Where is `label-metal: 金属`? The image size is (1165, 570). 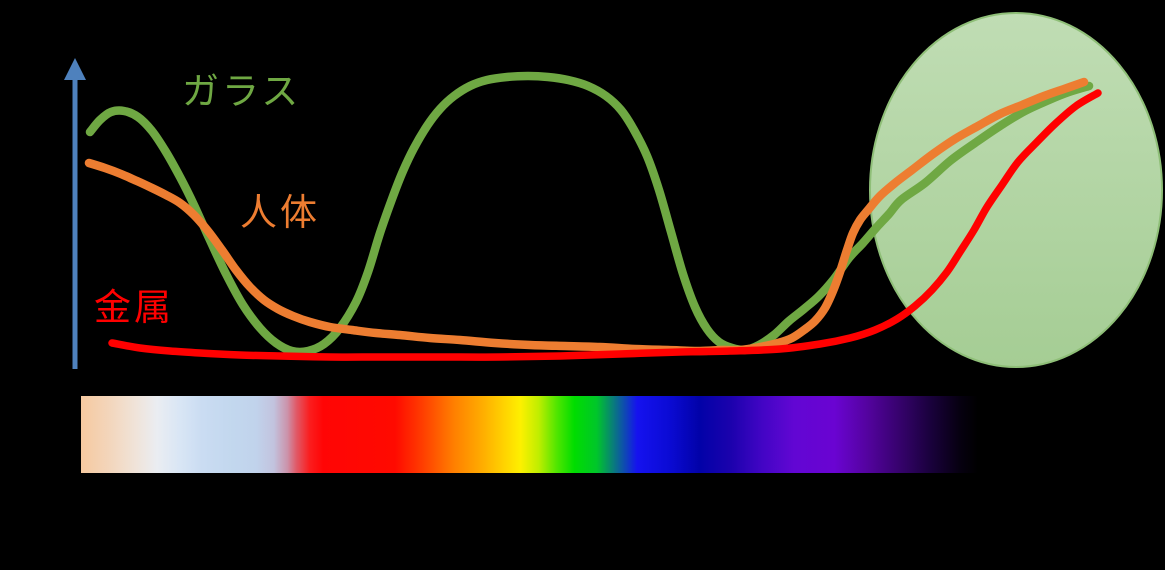 label-metal: 金属 is located at coordinates (134, 307).